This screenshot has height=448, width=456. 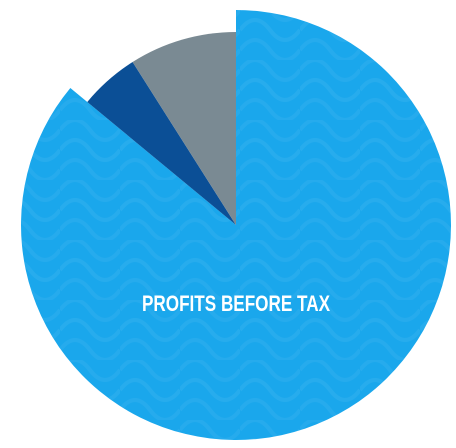 I want to click on slice-label: PROFITS BEFORE TAX, so click(x=236, y=303).